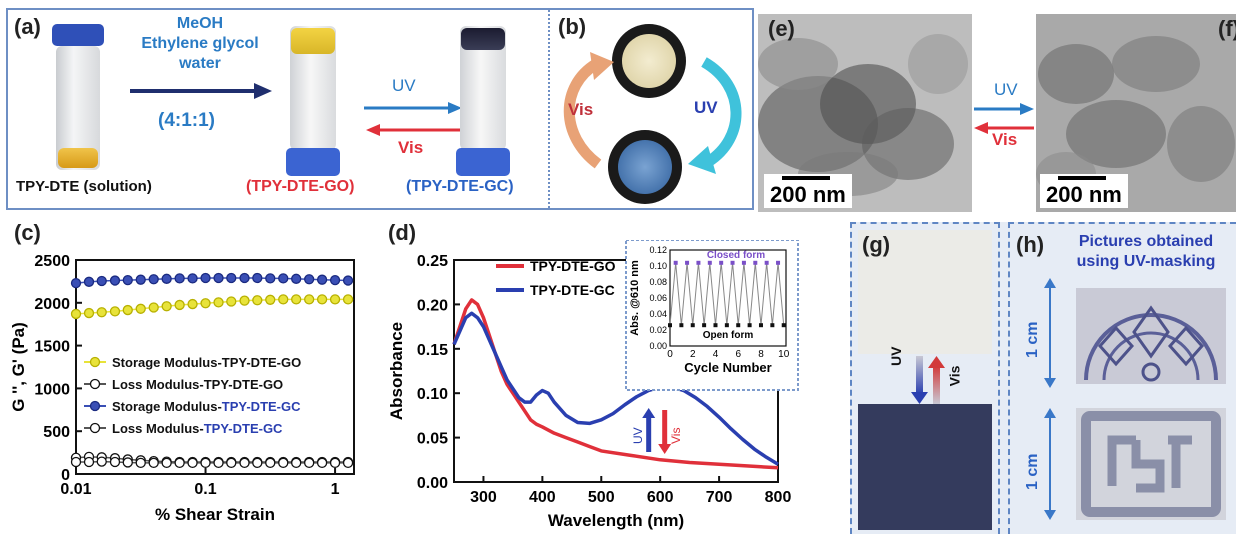  Describe the element at coordinates (396, 371) in the screenshot. I see `y-axis-label: Absorbance` at that location.